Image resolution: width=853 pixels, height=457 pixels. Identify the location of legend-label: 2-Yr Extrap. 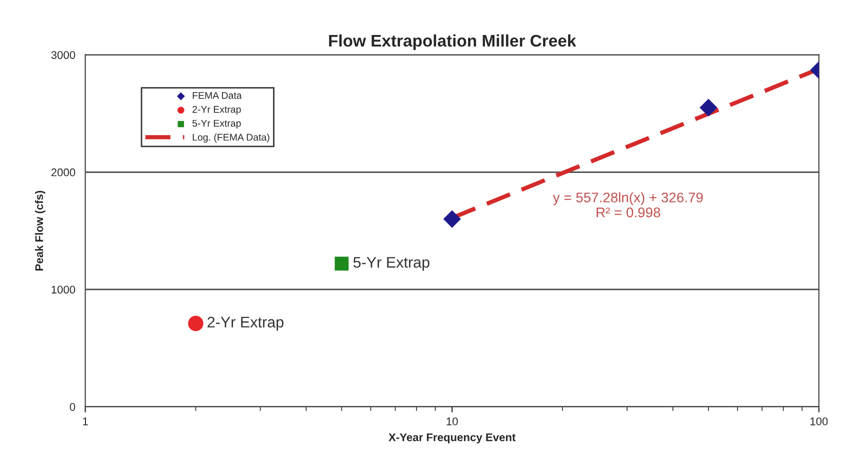
(216, 110).